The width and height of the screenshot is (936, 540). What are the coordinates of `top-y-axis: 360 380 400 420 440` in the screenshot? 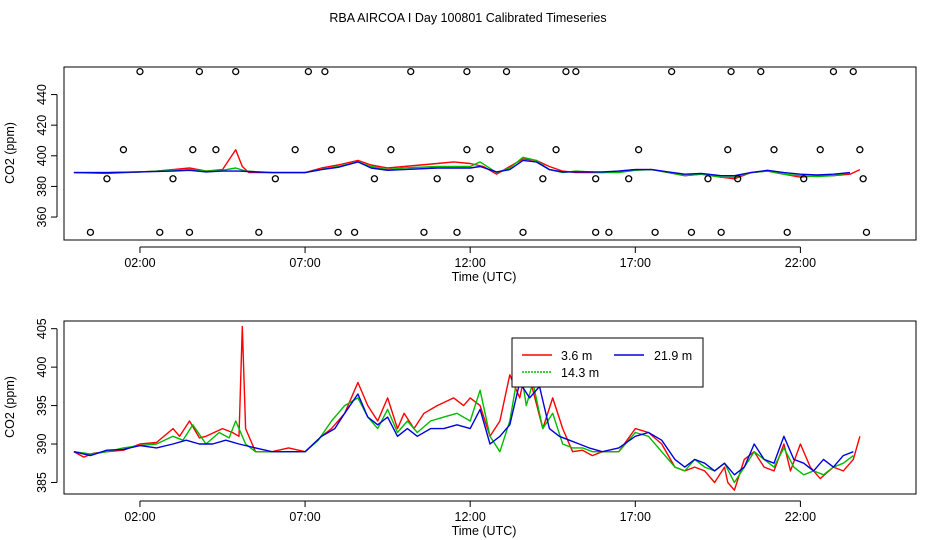 It's located at (46, 156).